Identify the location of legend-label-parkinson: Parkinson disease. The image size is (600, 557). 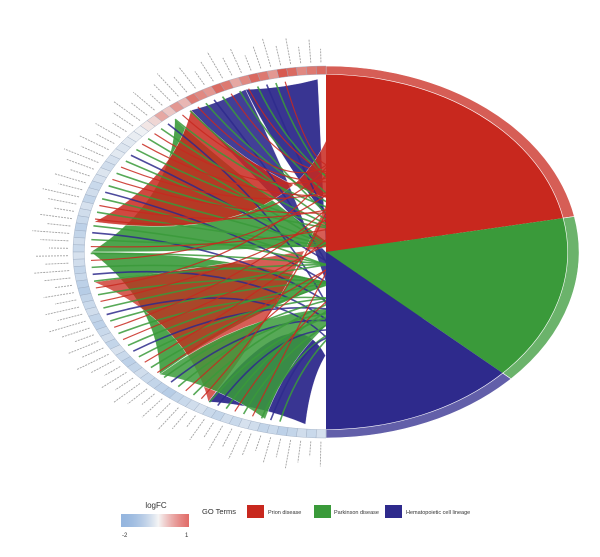
(356, 513).